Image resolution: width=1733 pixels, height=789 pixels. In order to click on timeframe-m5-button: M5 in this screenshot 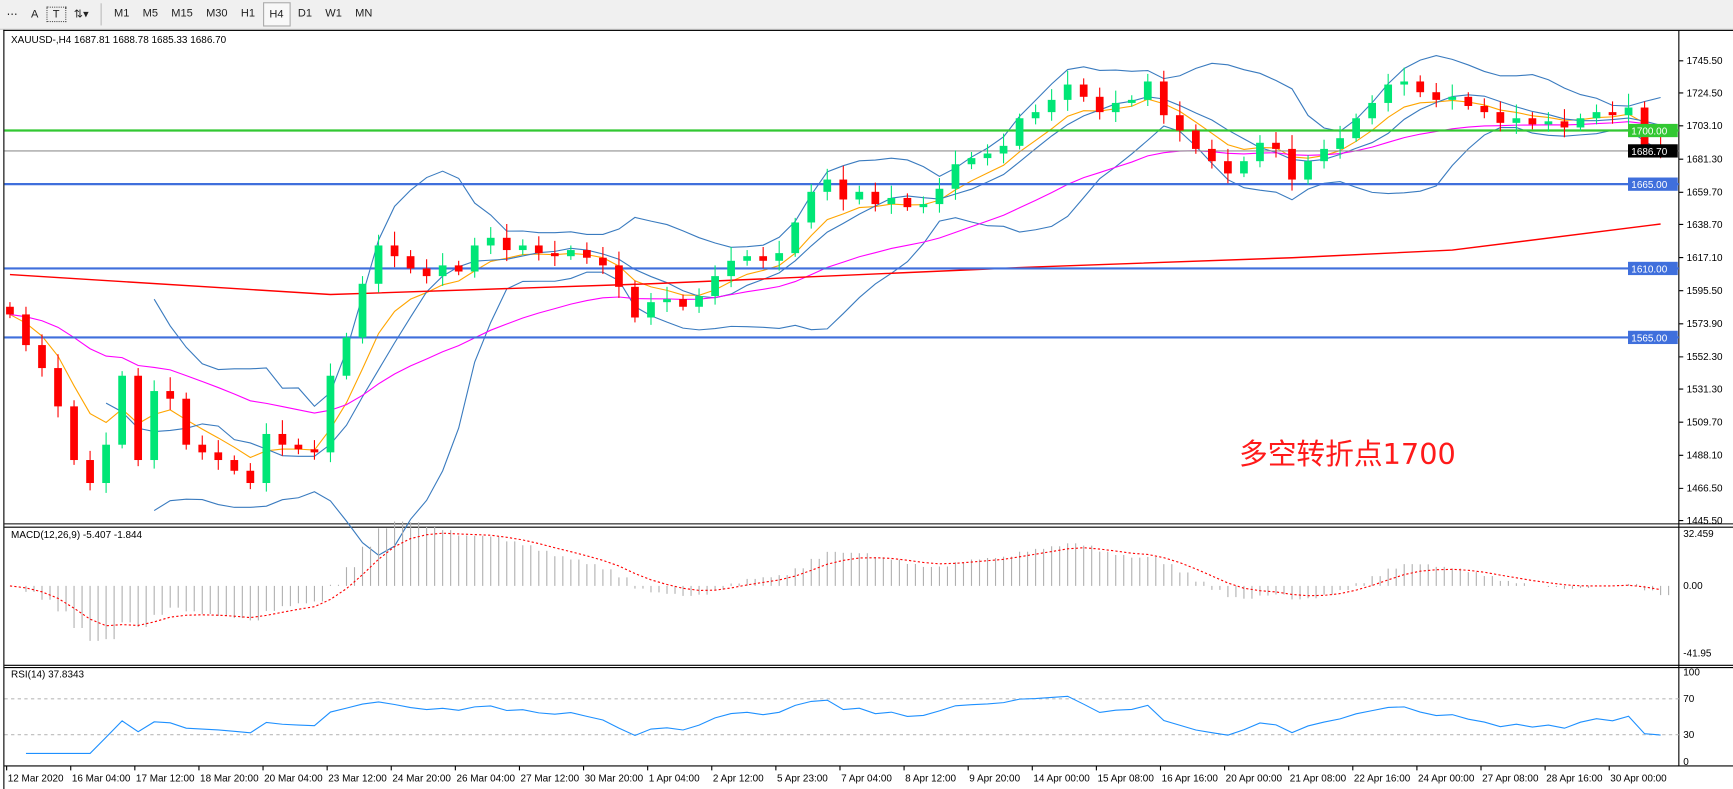, I will do `click(150, 13)`.